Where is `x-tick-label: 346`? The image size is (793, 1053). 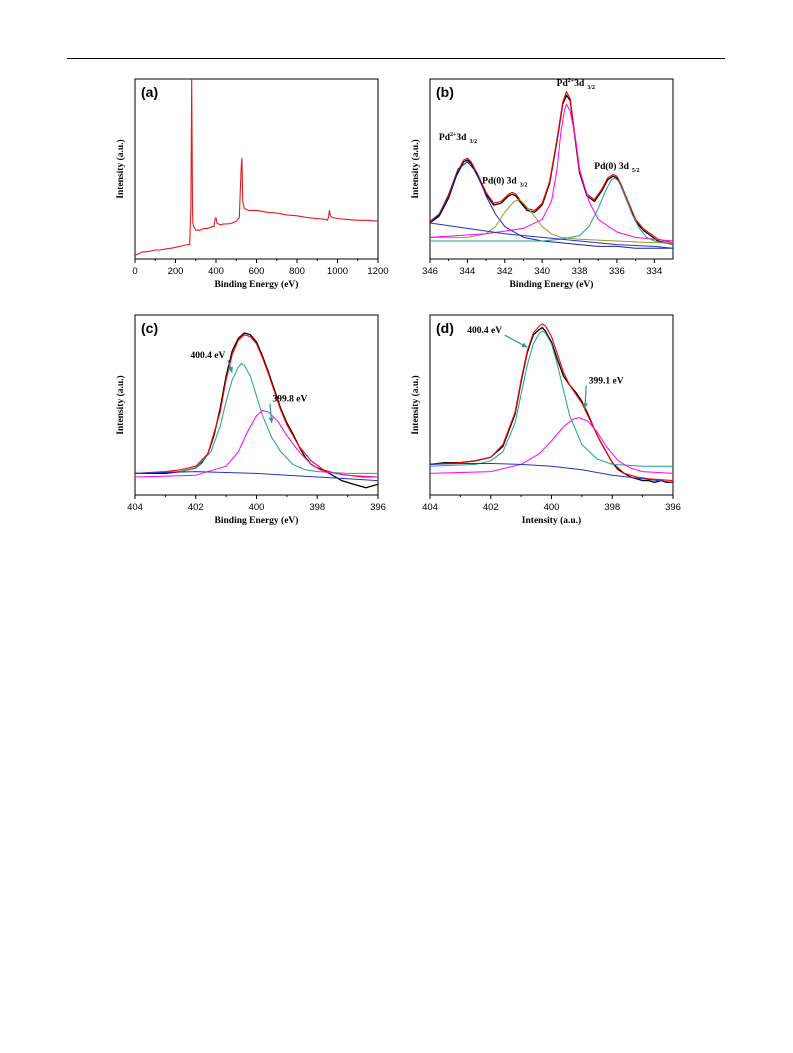
x-tick-label: 346 is located at coordinates (430, 271).